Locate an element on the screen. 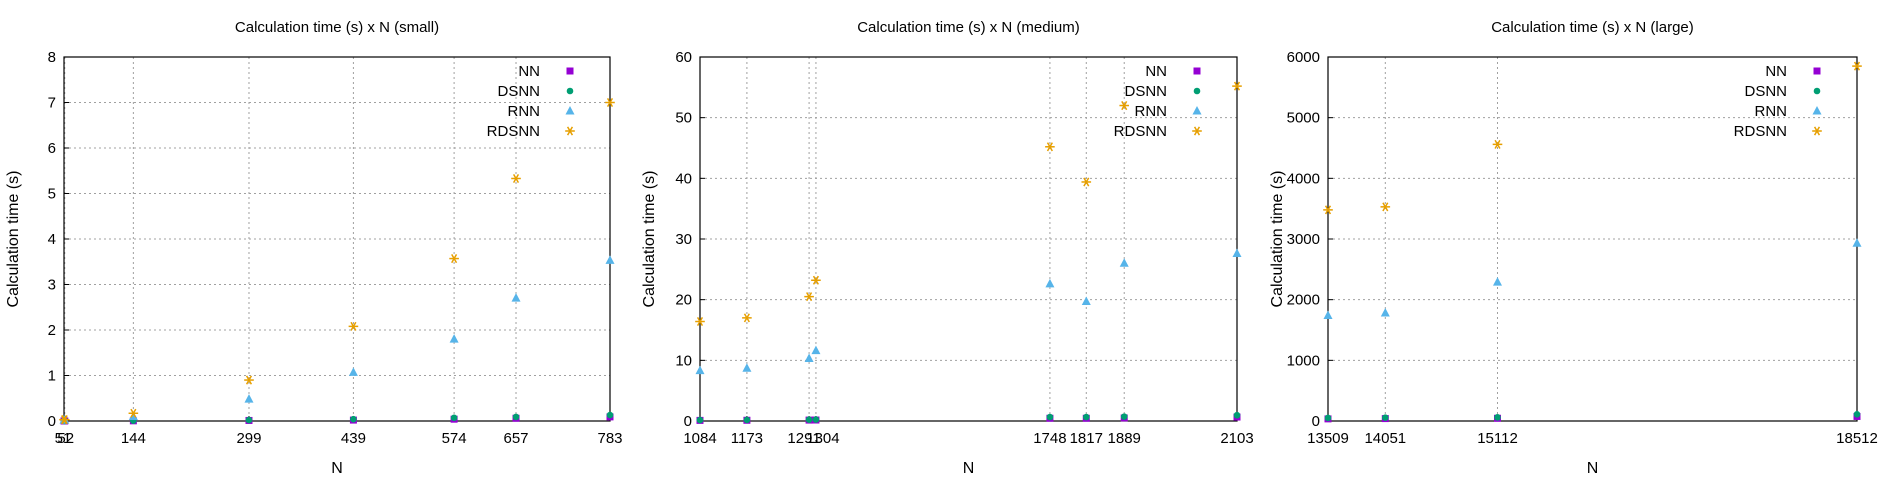  series-rdsnn is located at coordinates (968, 204).